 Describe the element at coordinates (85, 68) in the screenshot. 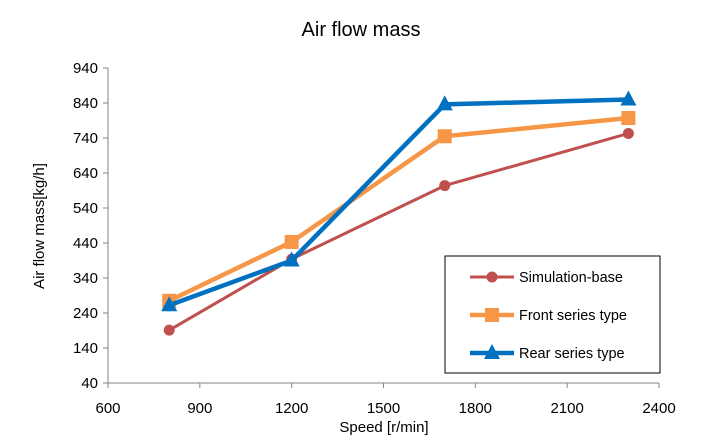

I see `y-tick-label: 940` at that location.